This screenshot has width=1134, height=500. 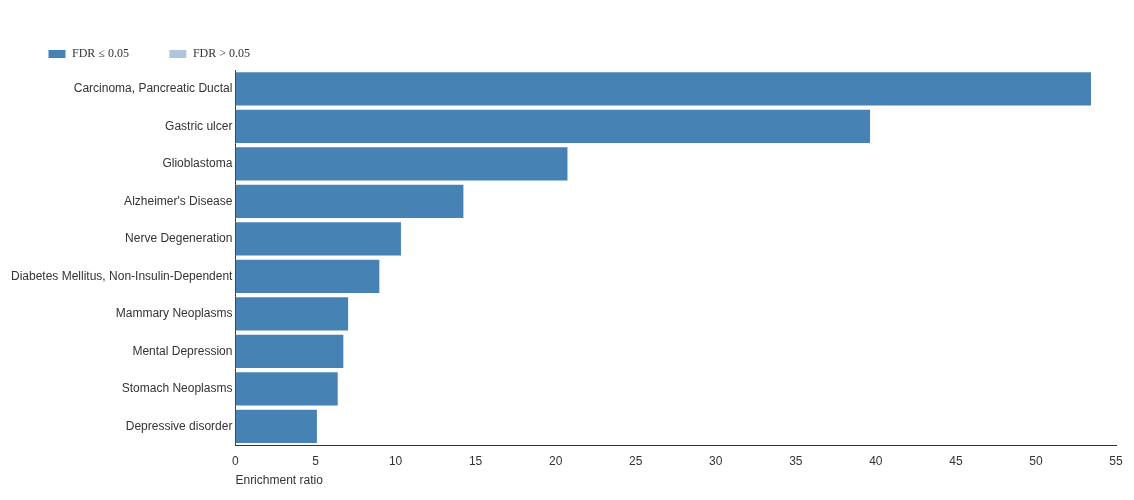 What do you see at coordinates (279, 480) in the screenshot?
I see `x-axis-title: Enrichment ratio` at bounding box center [279, 480].